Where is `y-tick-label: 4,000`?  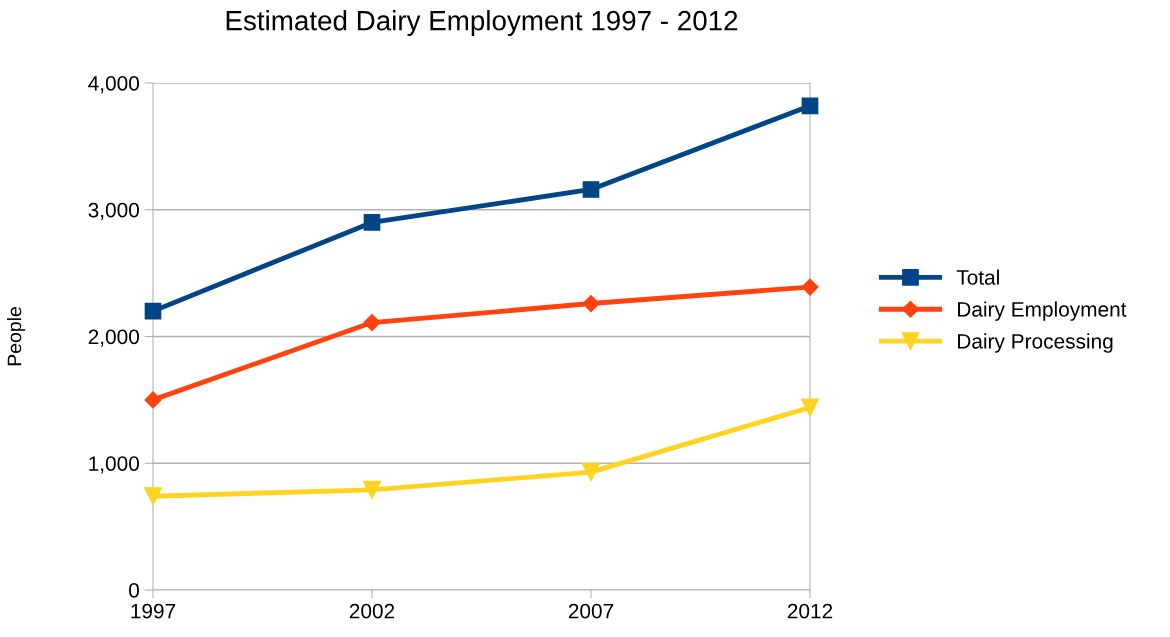 y-tick-label: 4,000 is located at coordinates (113, 85).